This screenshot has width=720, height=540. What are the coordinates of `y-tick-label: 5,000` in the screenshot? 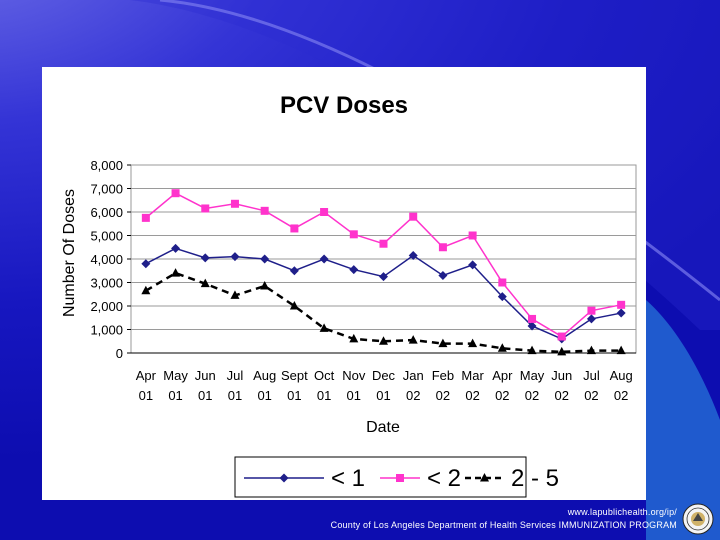 It's located at (106, 236).